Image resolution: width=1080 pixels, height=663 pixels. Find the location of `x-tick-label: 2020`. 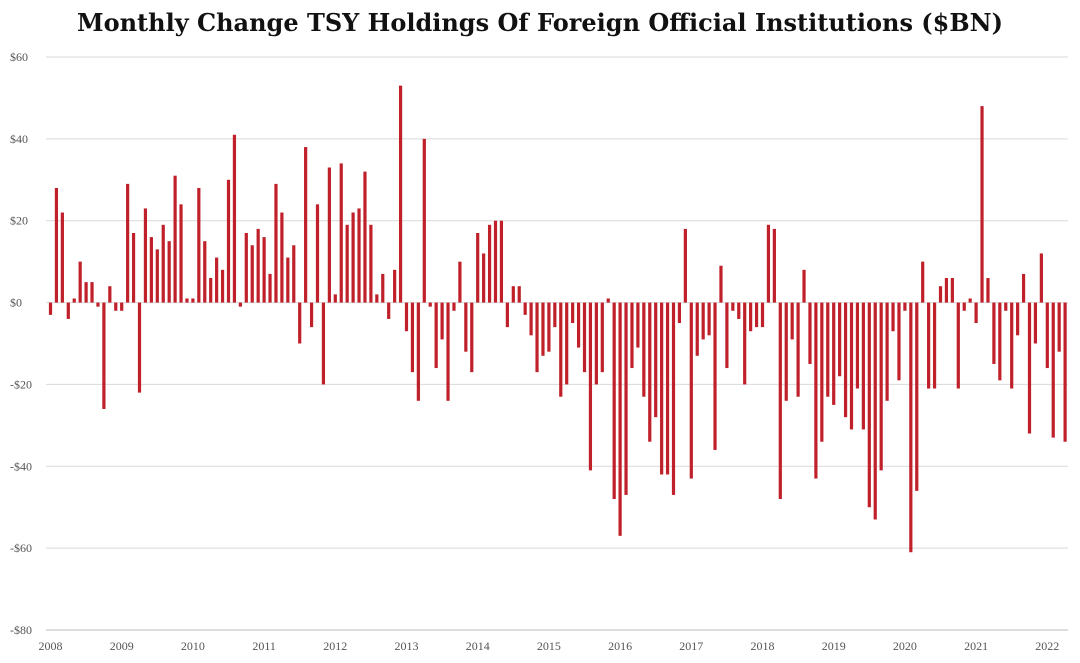

x-tick-label: 2020 is located at coordinates (905, 646).